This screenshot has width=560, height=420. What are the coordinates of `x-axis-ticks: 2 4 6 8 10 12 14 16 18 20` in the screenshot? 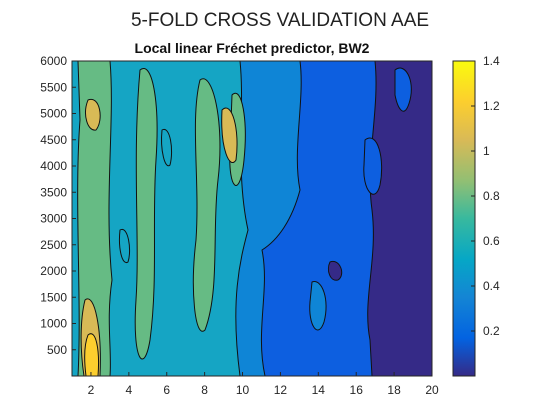 It's located at (263, 384).